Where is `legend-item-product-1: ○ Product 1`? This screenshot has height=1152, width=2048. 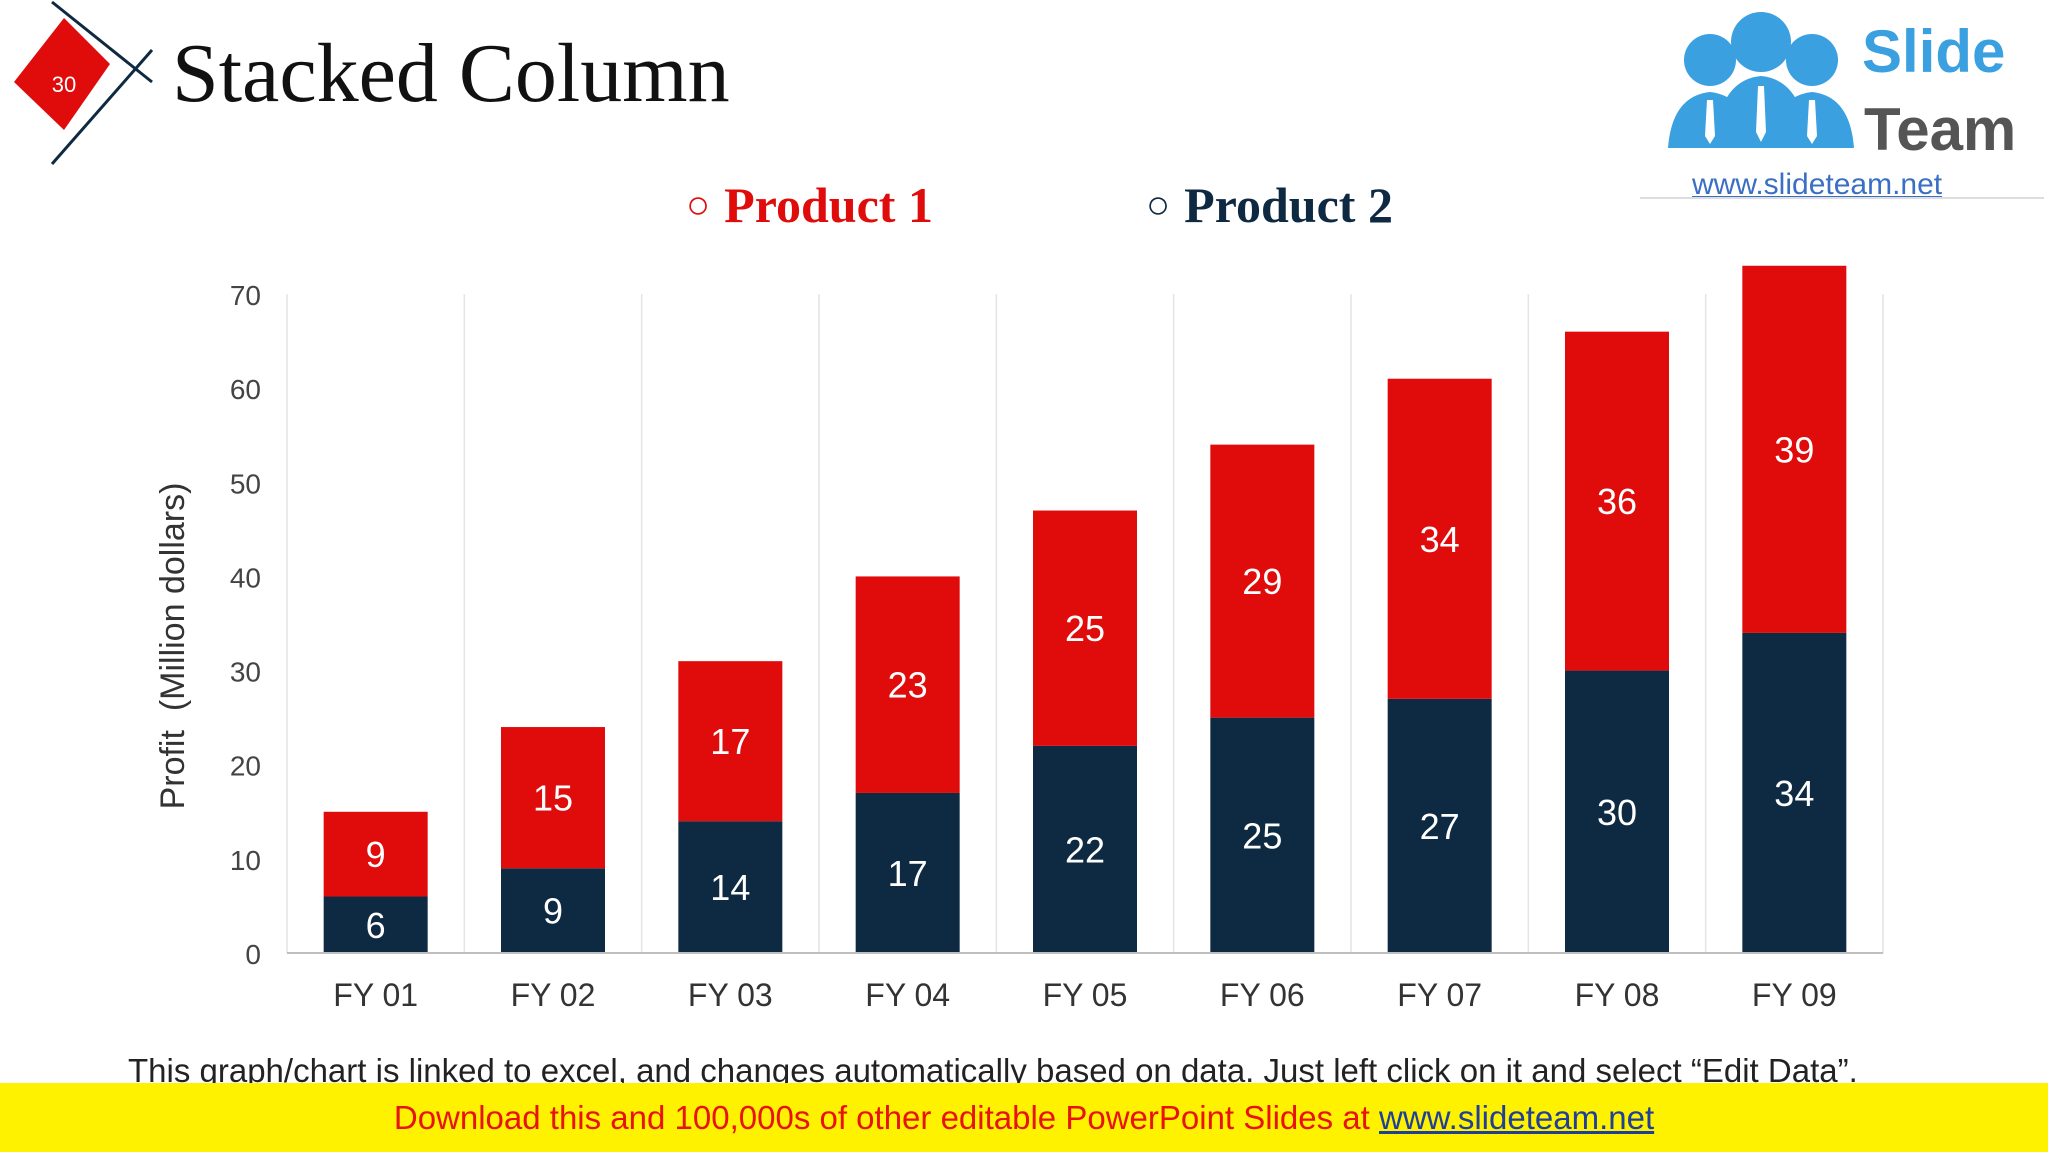 legend-item-product-1: ○ Product 1 is located at coordinates (809, 205).